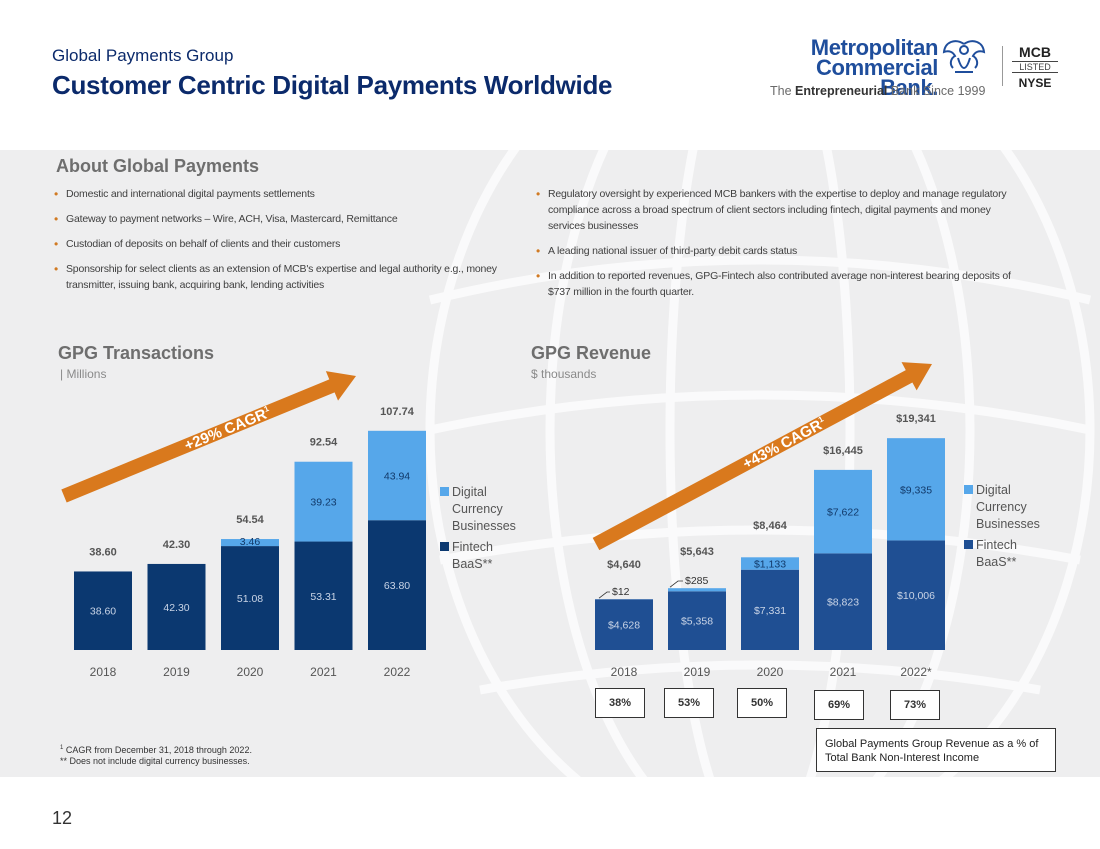 The width and height of the screenshot is (1100, 849). I want to click on x-tick-label: 2020, so click(250, 672).